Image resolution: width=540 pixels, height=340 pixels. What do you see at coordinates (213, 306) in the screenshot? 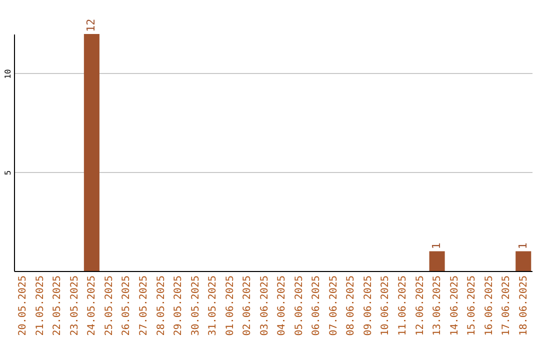
I see `x-tick-label: 31.05.2025` at bounding box center [213, 306].